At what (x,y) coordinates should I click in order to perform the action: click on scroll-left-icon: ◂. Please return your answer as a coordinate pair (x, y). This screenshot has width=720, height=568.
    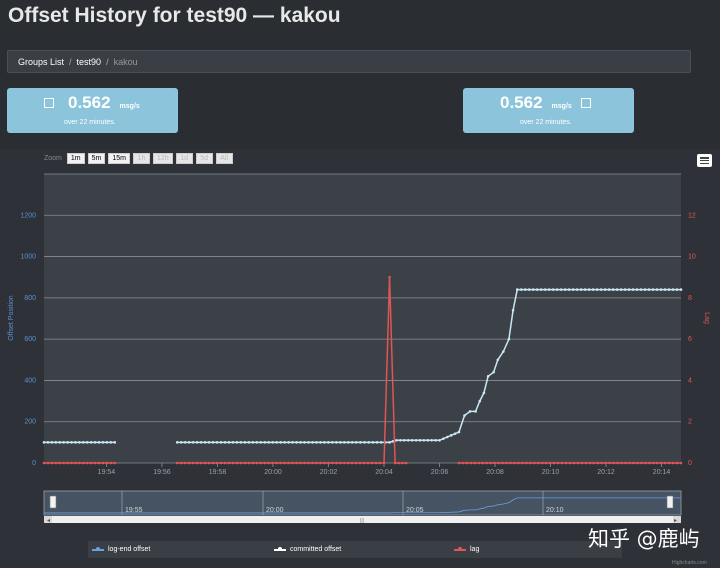
    Looking at the image, I should click on (48, 521).